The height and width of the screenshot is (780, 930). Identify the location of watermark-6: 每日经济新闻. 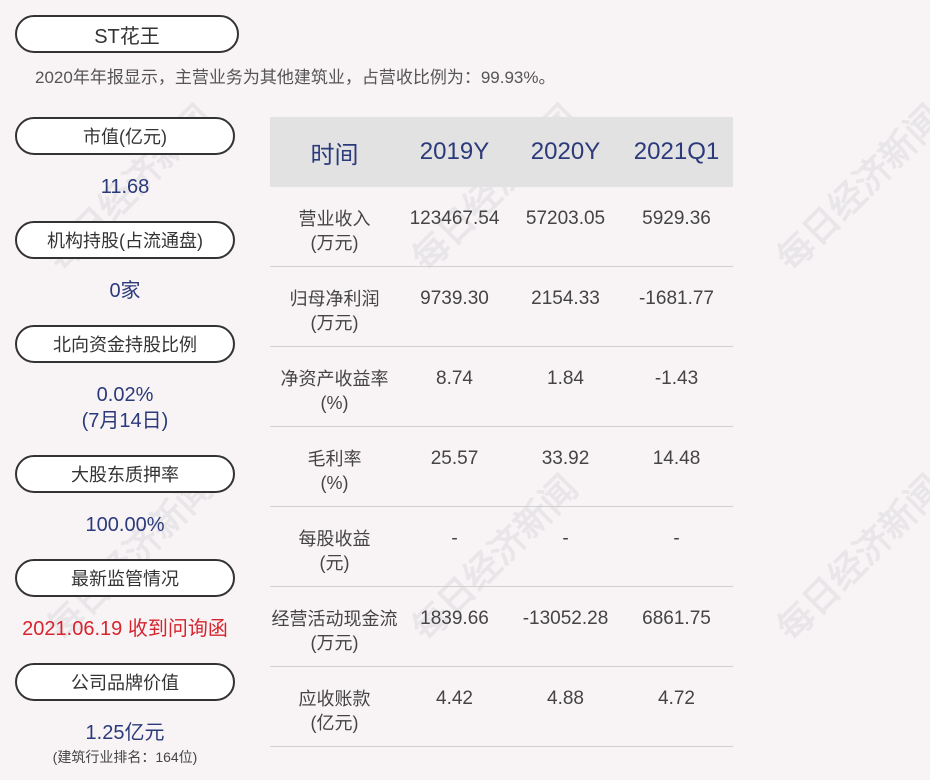
(849, 557).